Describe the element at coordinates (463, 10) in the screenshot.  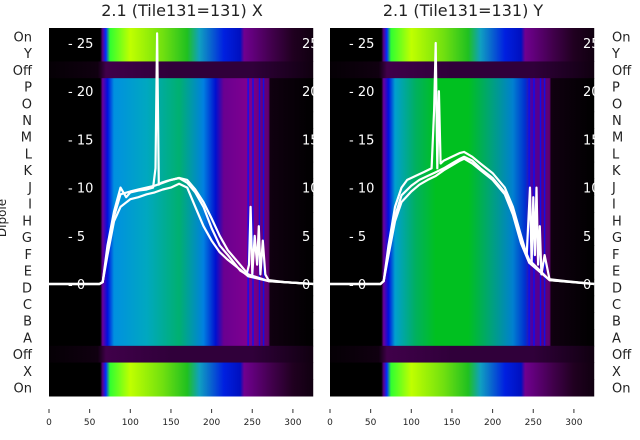
I see `chart-title-y: 2.1 (Tile131=131) Y` at that location.